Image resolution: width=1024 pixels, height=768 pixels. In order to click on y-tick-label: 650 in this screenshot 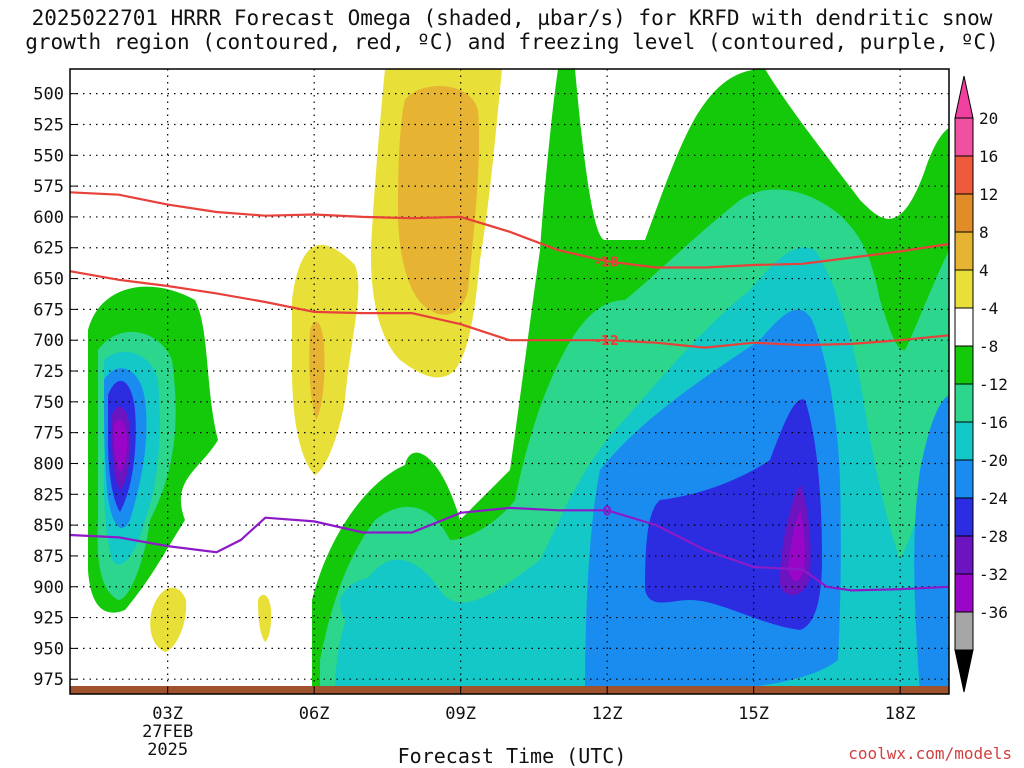, I will do `click(48, 280)`.